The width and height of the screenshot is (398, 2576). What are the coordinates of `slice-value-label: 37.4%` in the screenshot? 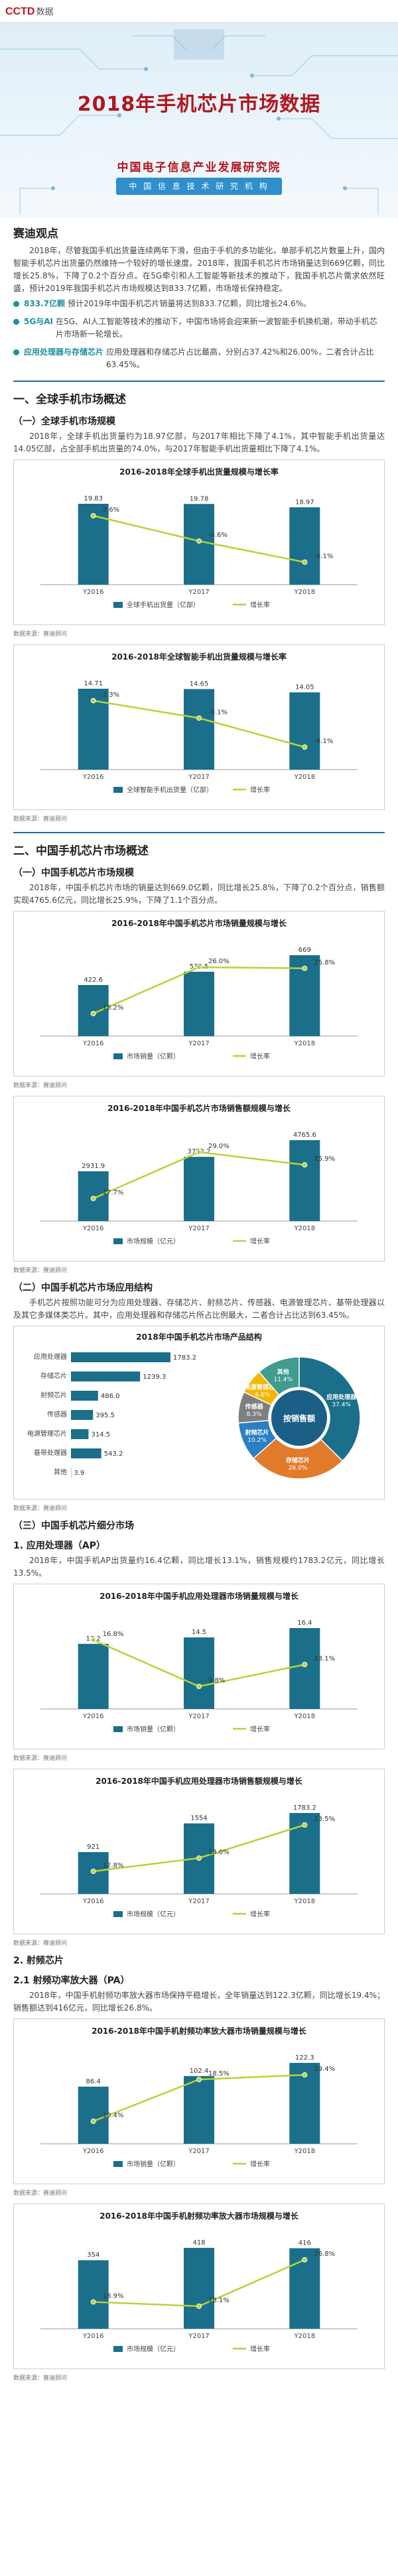 It's located at (341, 1405).